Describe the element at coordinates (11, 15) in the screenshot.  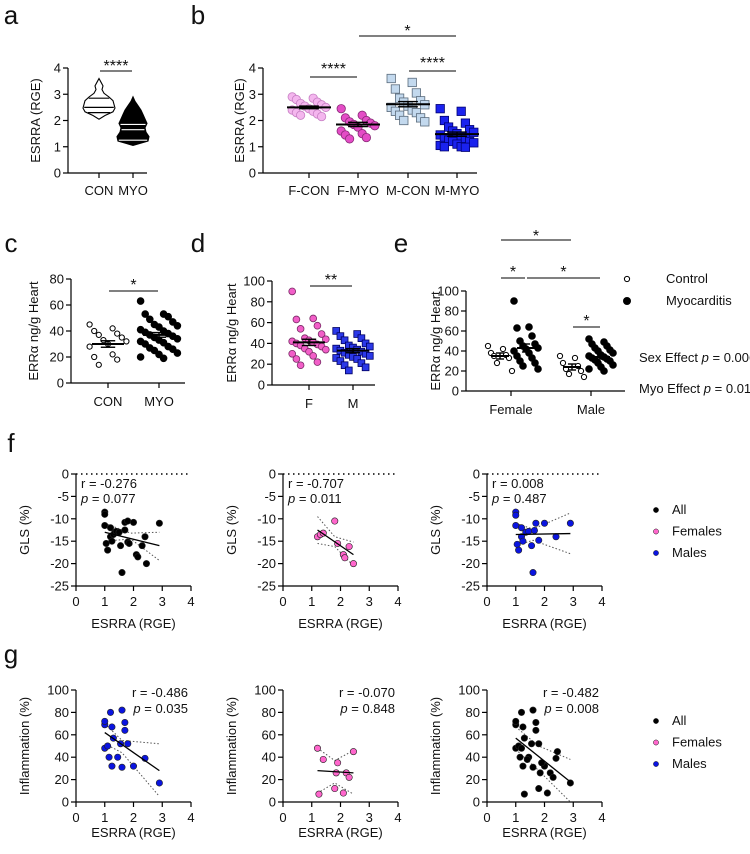
I see `panel-letter: a` at that location.